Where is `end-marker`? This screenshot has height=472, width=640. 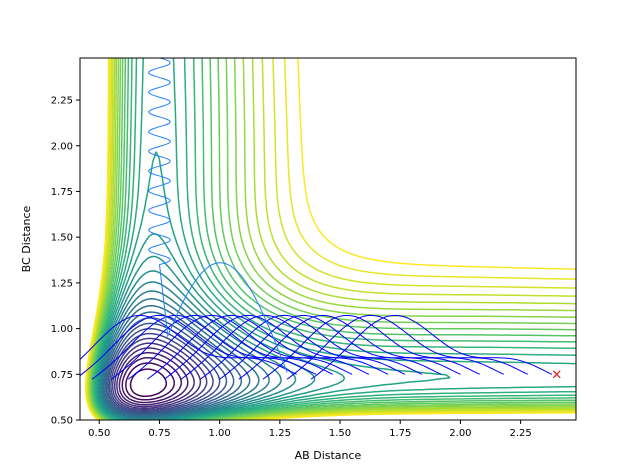 end-marker is located at coordinates (556, 374).